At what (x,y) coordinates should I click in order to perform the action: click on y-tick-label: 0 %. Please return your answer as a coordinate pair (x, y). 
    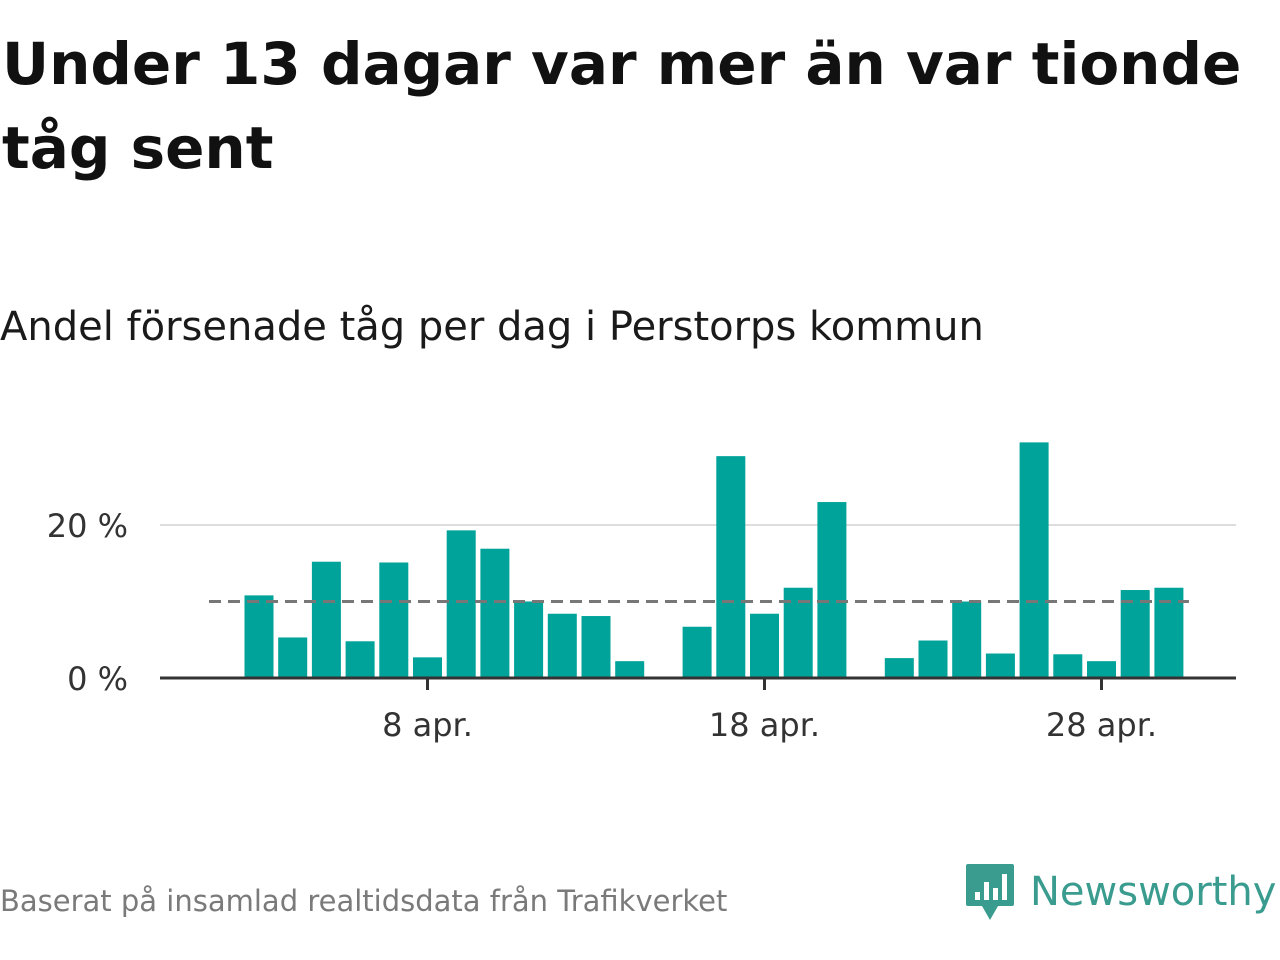
    Looking at the image, I should click on (97, 679).